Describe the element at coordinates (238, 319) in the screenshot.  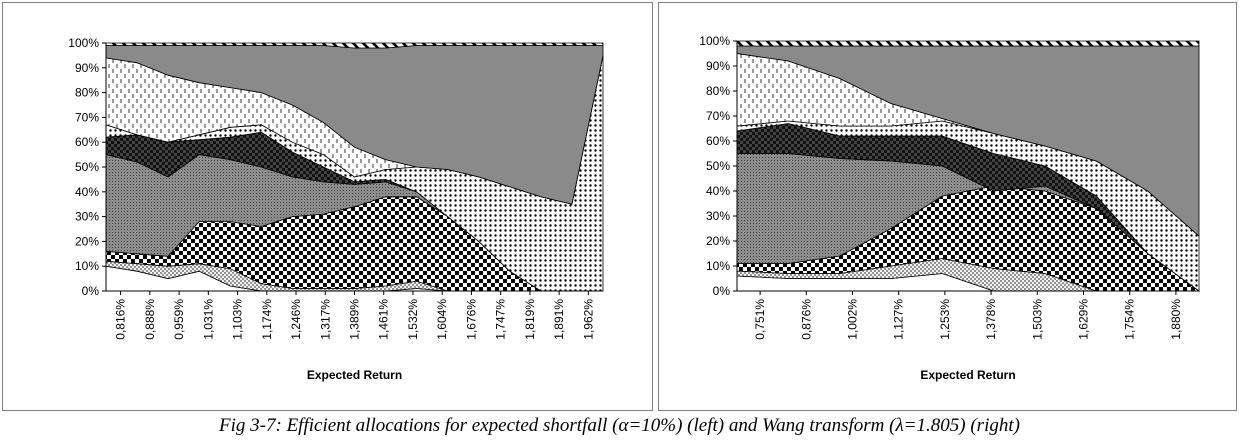
I see `x-tick-label: 1,103%` at that location.